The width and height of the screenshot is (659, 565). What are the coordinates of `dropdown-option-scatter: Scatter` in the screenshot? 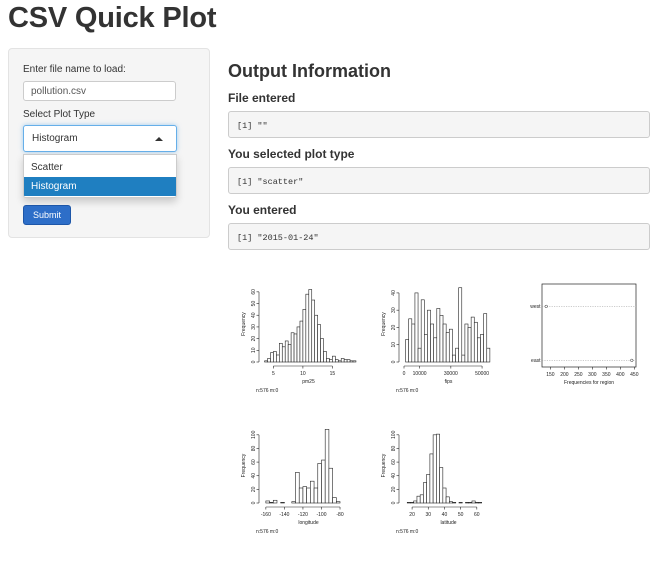 It's located at (47, 167).